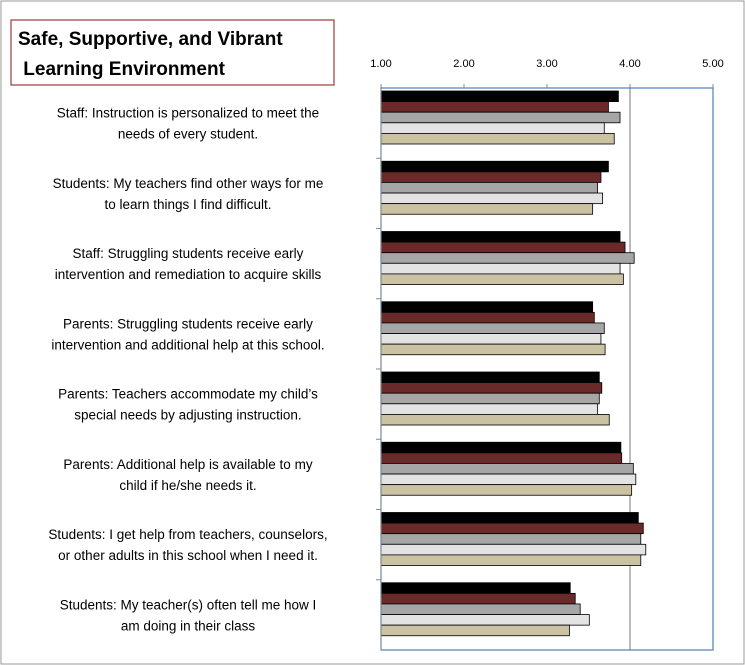 This screenshot has width=745, height=665. I want to click on category-label: to learn things I find difficult., so click(187, 204).